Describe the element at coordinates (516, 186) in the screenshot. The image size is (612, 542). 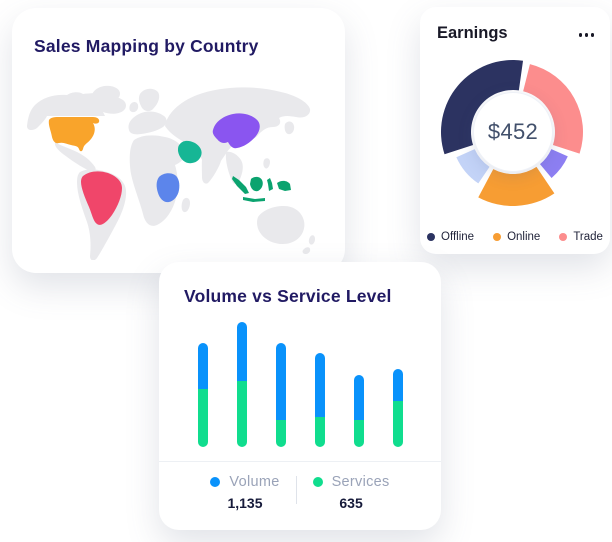
I see `donut-segment-online` at that location.